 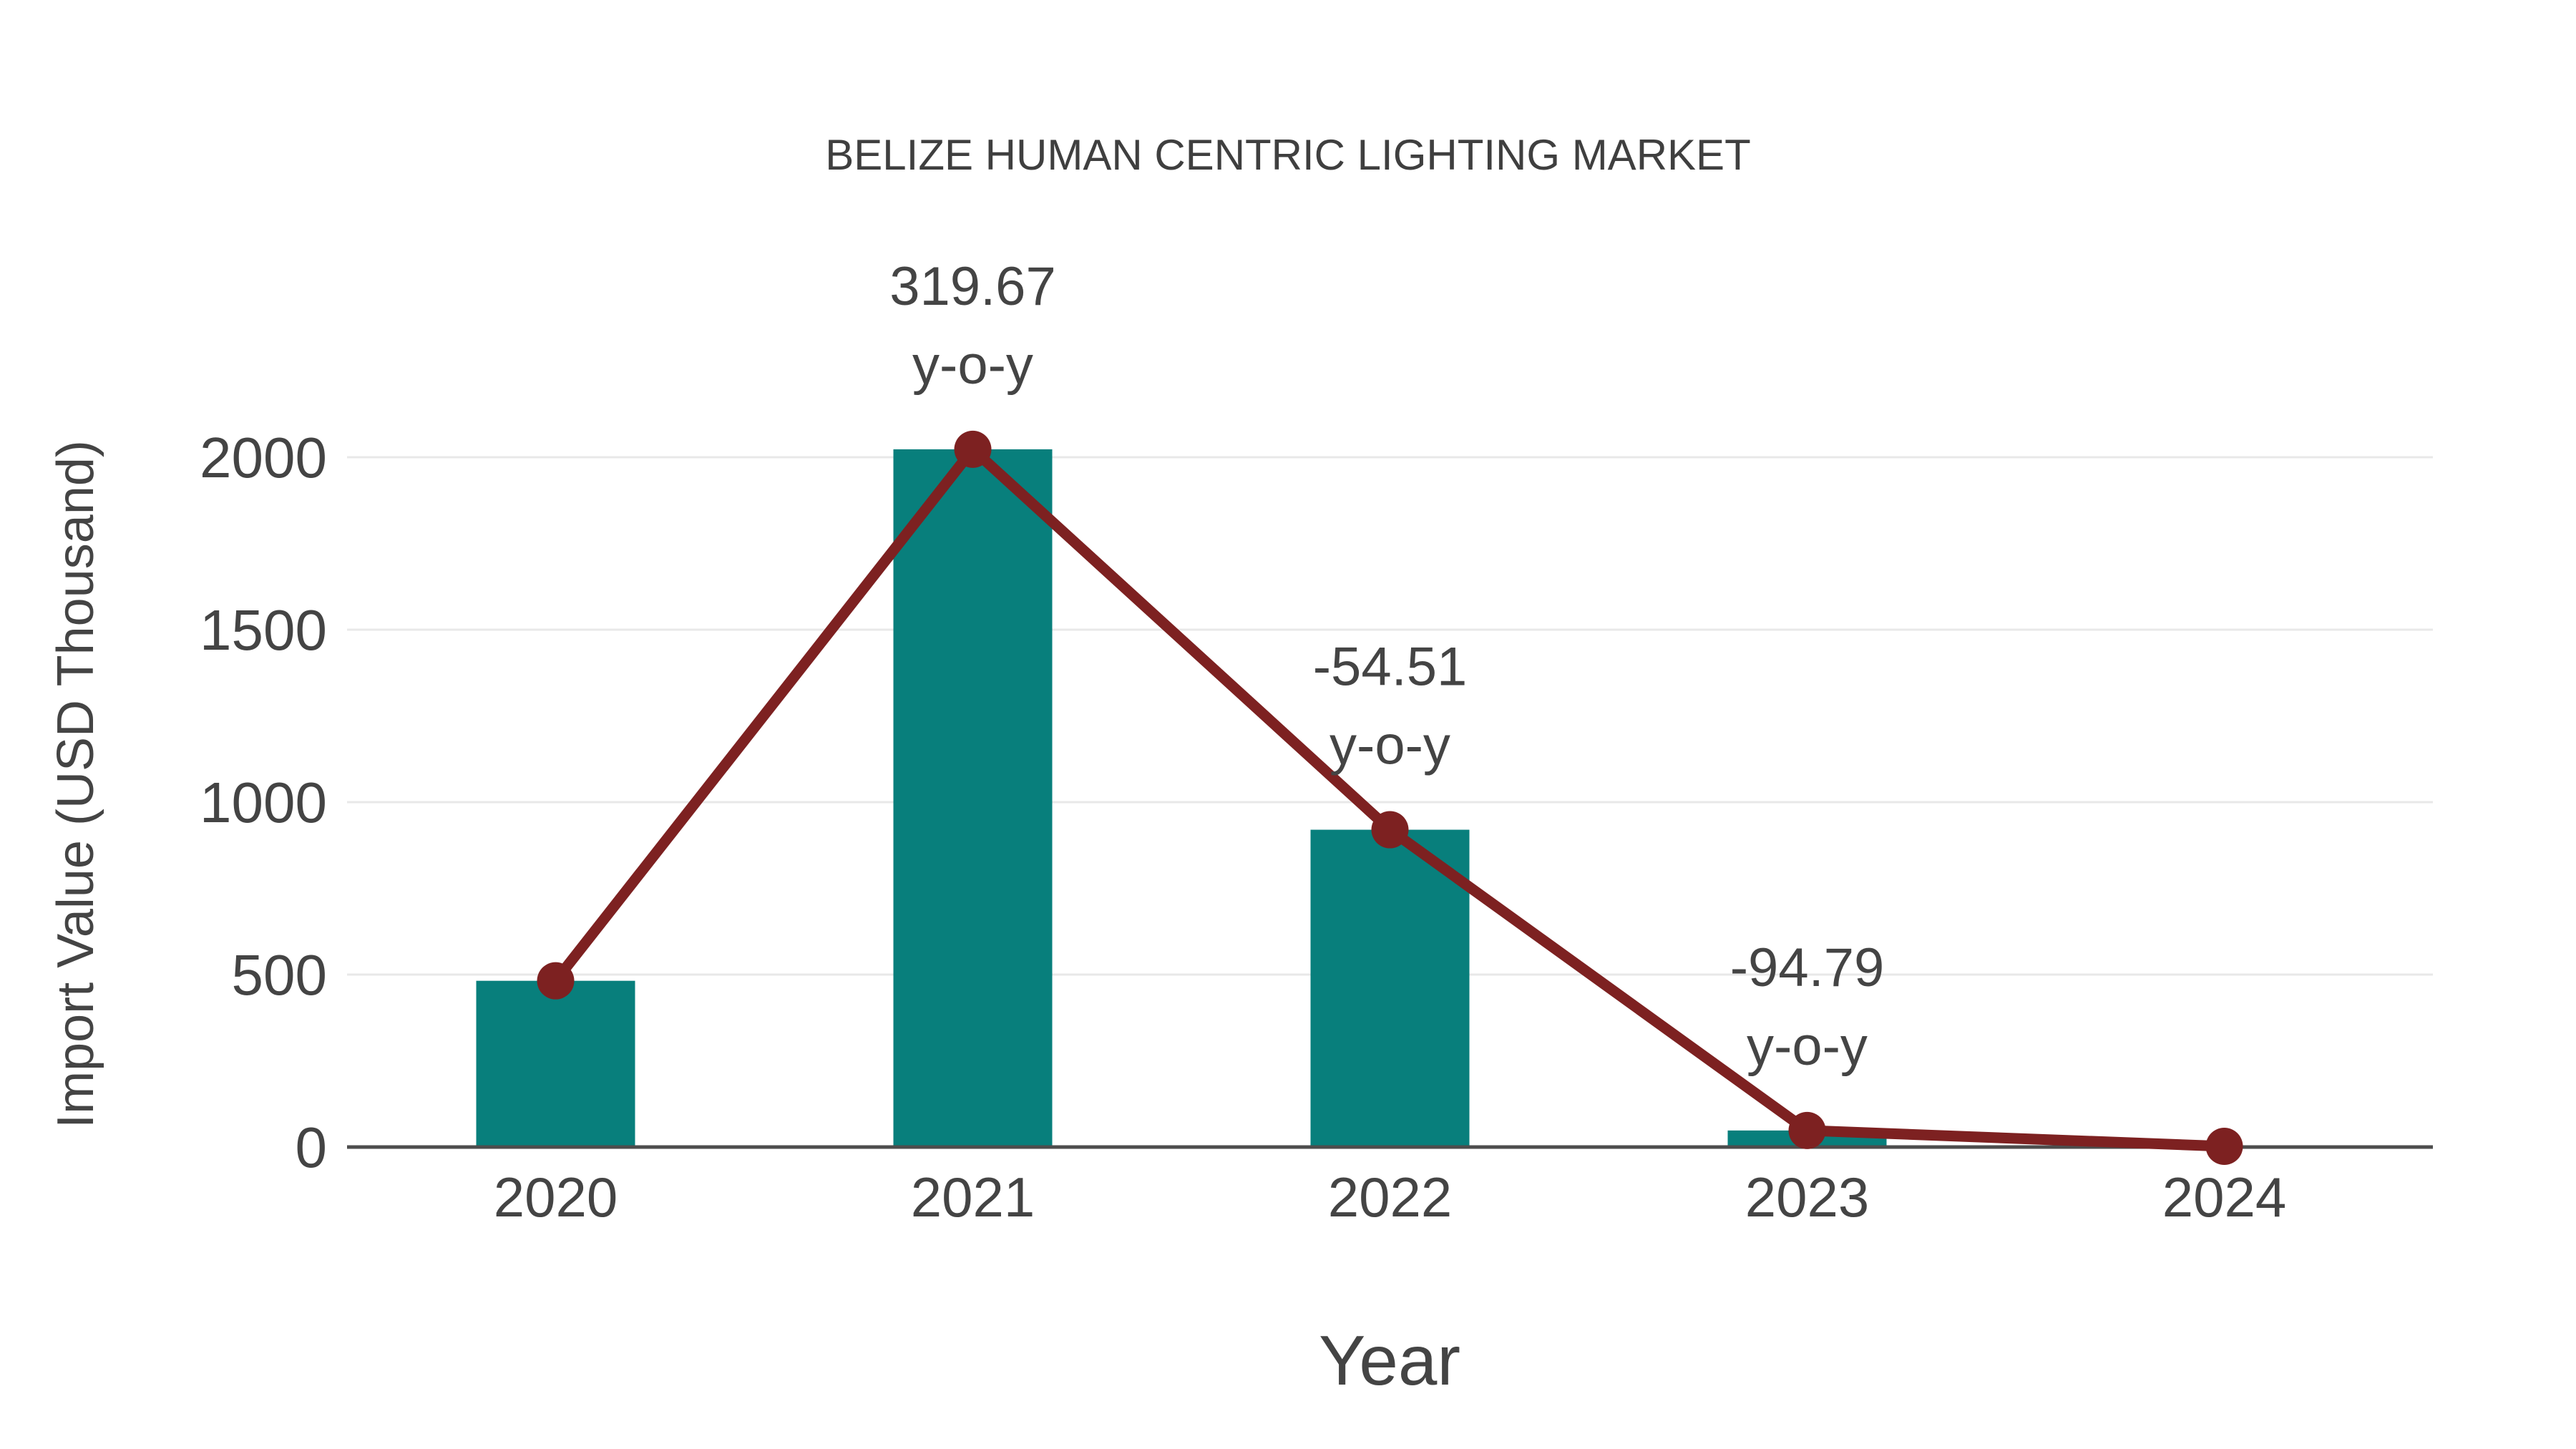 I want to click on annotation-value: 319.67, so click(x=972, y=286).